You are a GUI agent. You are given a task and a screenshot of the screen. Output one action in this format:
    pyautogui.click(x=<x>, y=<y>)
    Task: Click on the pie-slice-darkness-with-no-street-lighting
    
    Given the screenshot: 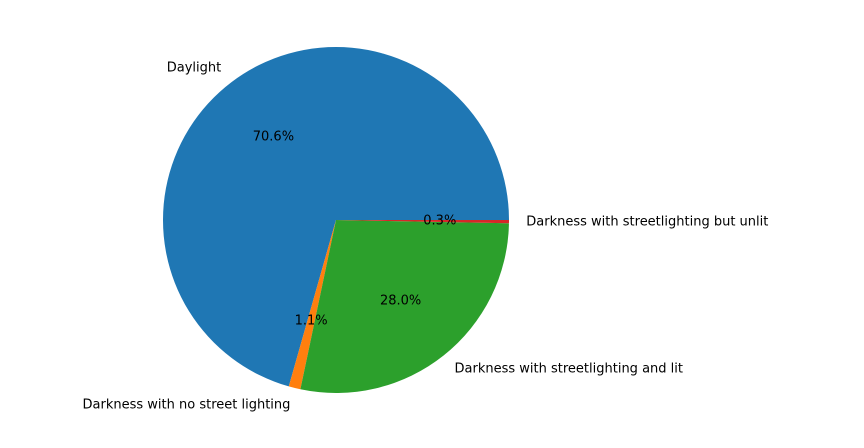 What is the action you would take?
    pyautogui.click(x=312, y=305)
    